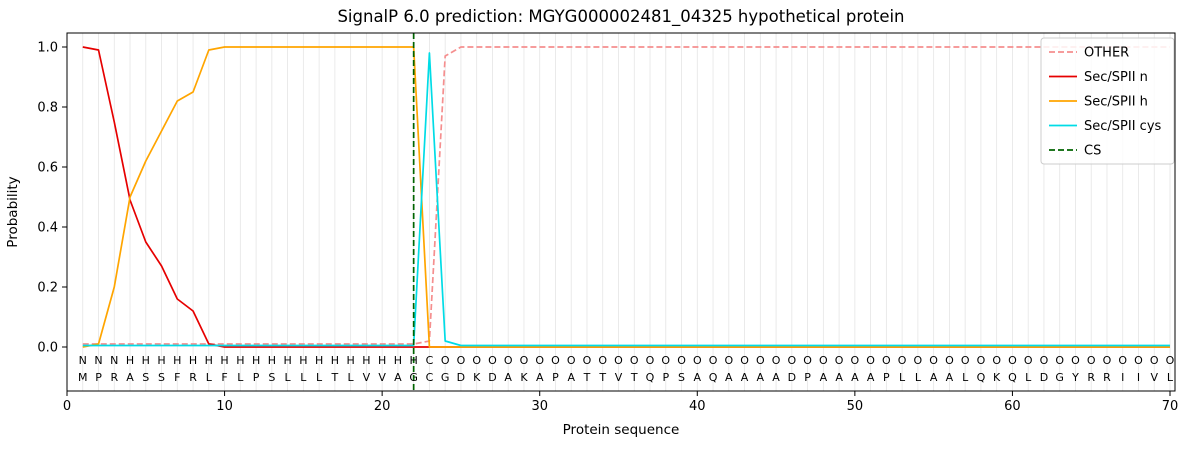 The width and height of the screenshot is (1200, 450). I want to click on sequence-letter: C, so click(430, 377).